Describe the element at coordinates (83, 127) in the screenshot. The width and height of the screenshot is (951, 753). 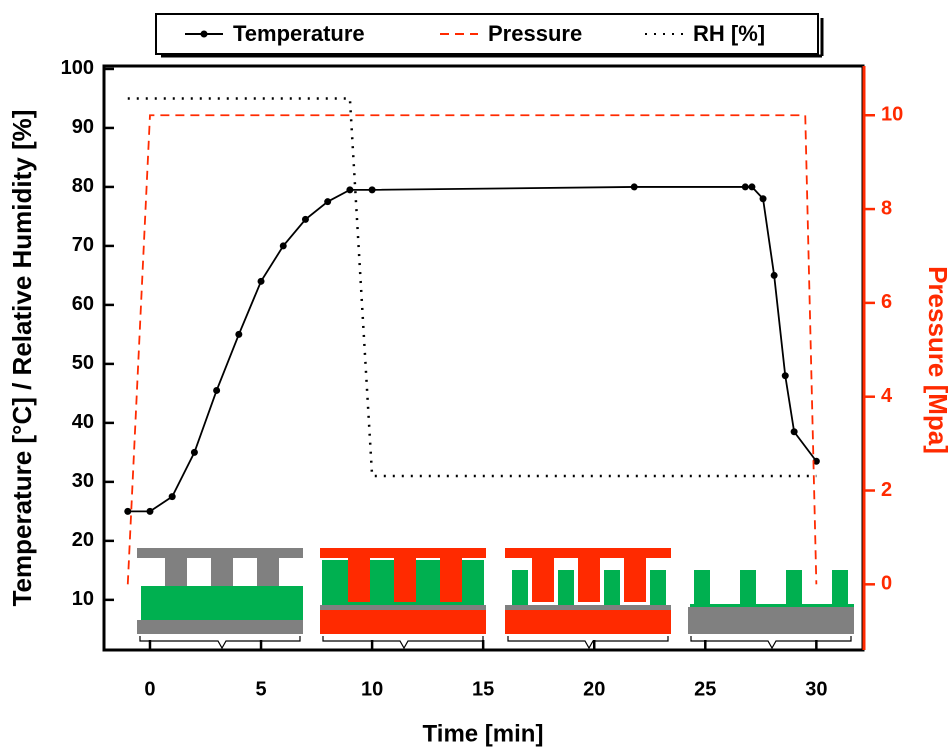
I see `y-tick-label: 90` at that location.